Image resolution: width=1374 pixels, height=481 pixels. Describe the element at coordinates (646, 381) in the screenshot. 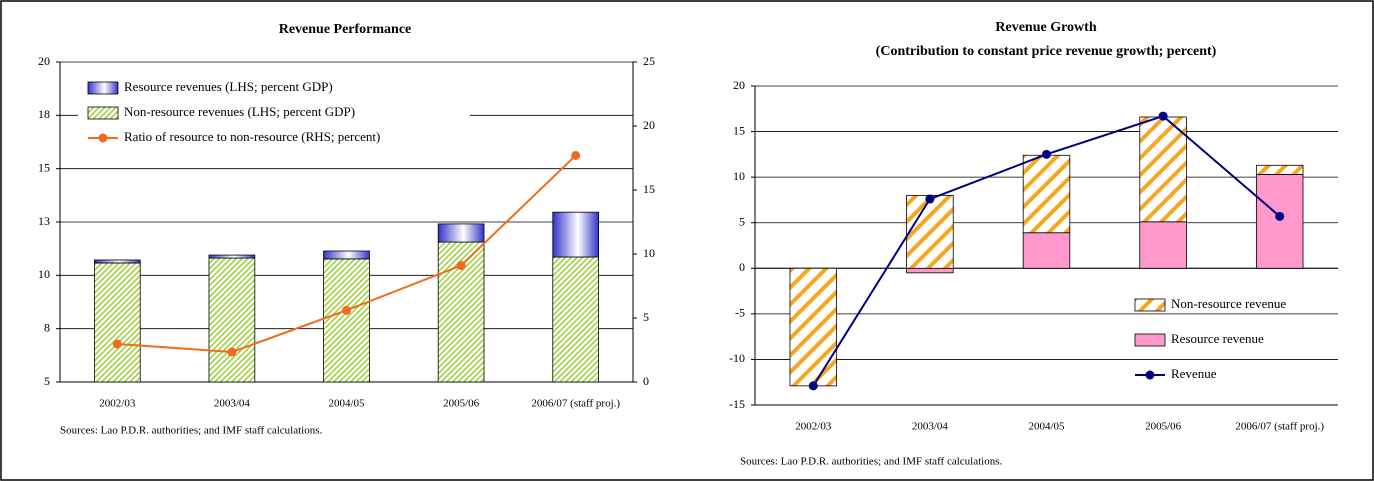

I see `y2-tick-label: 0` at that location.